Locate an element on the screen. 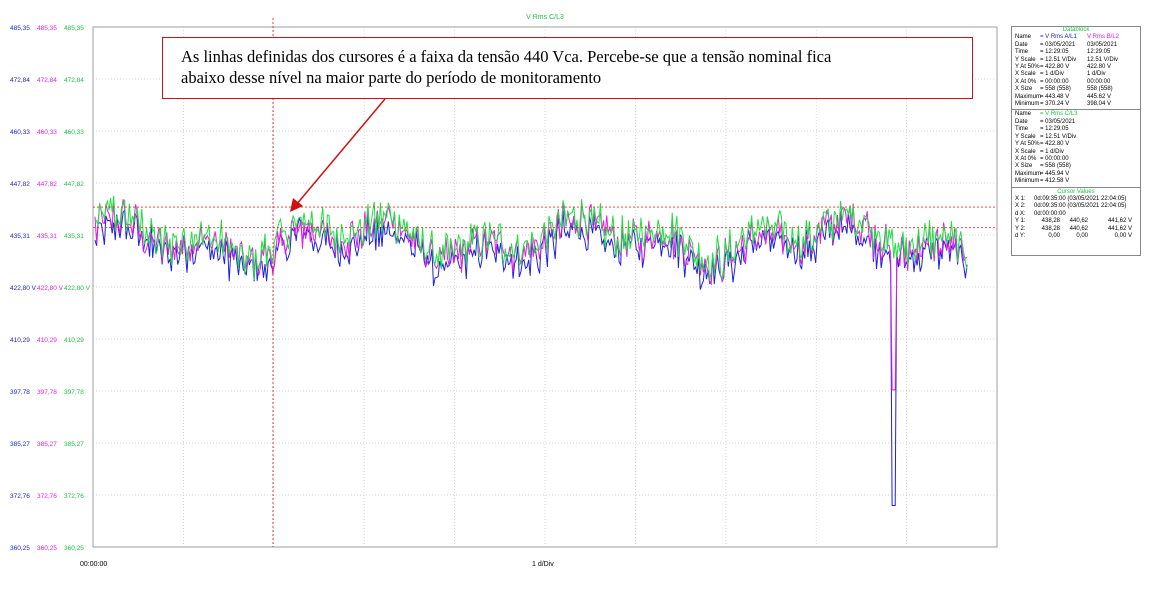  cursor-dy-row: d Y: 0,00 0,00 0,00 V is located at coordinates (1073, 235).